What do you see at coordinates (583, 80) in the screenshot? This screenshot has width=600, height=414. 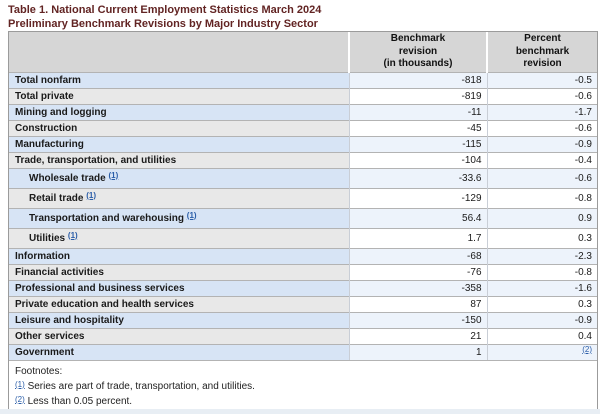 I see `percent-revision-value: -0.5` at bounding box center [583, 80].